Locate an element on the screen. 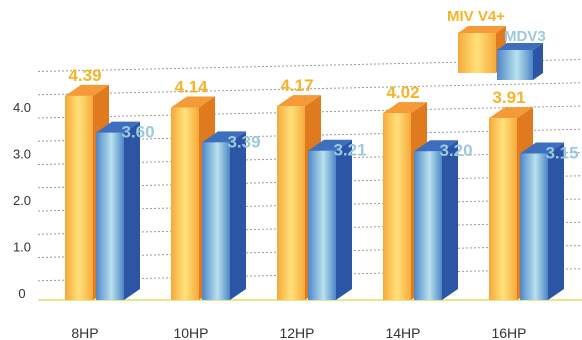 This screenshot has width=582, height=340. y-tick-label: 3.0 is located at coordinates (22, 154).